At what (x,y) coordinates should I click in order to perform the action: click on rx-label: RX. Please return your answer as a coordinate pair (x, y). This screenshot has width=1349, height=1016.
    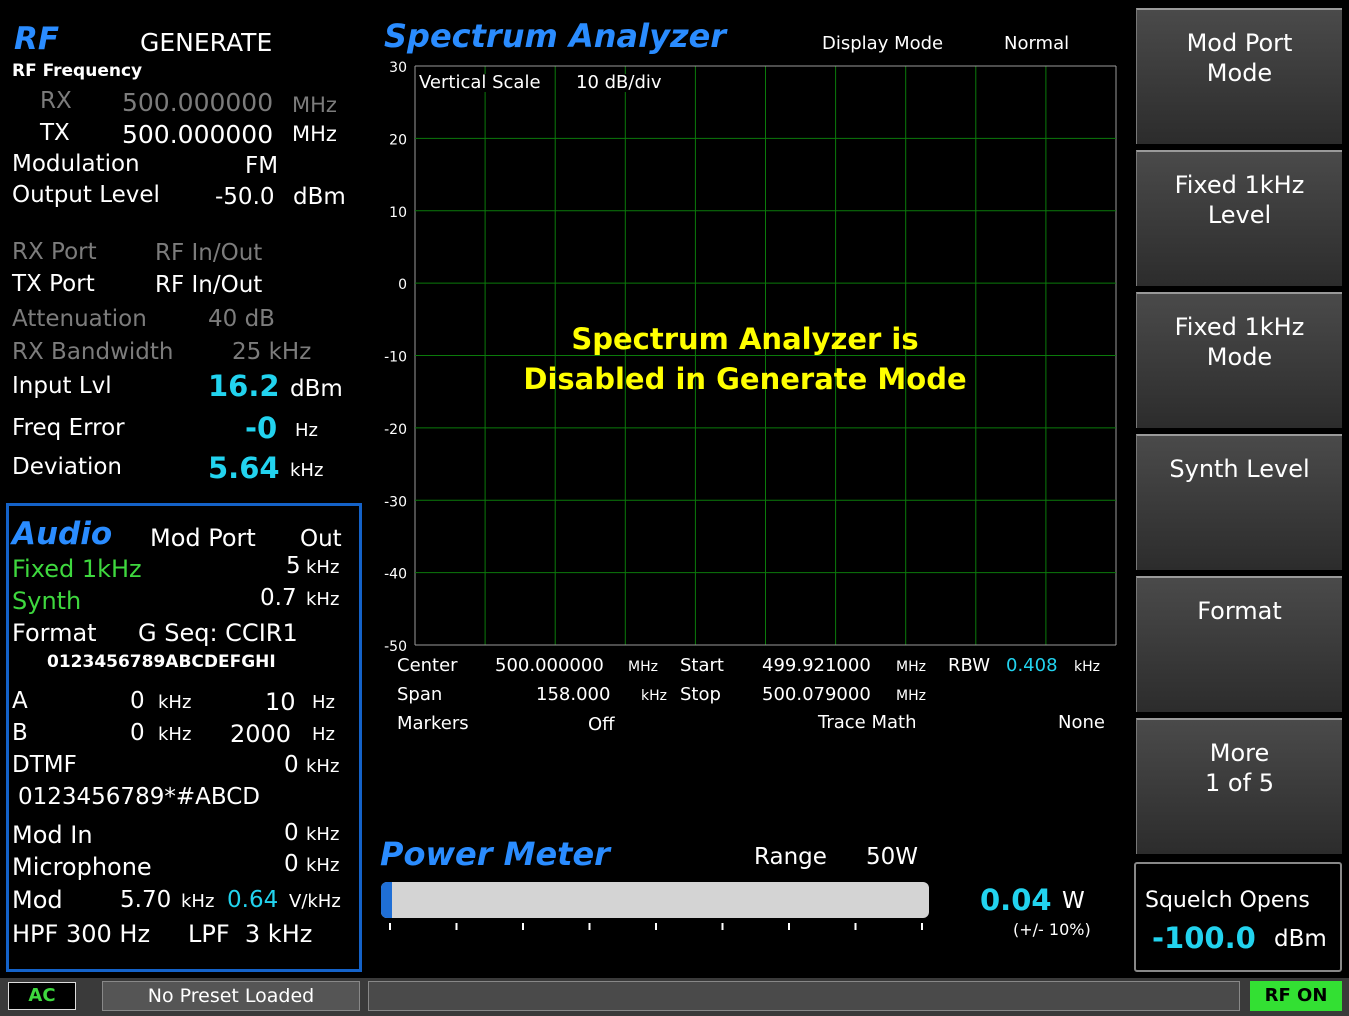
    Looking at the image, I should click on (56, 101).